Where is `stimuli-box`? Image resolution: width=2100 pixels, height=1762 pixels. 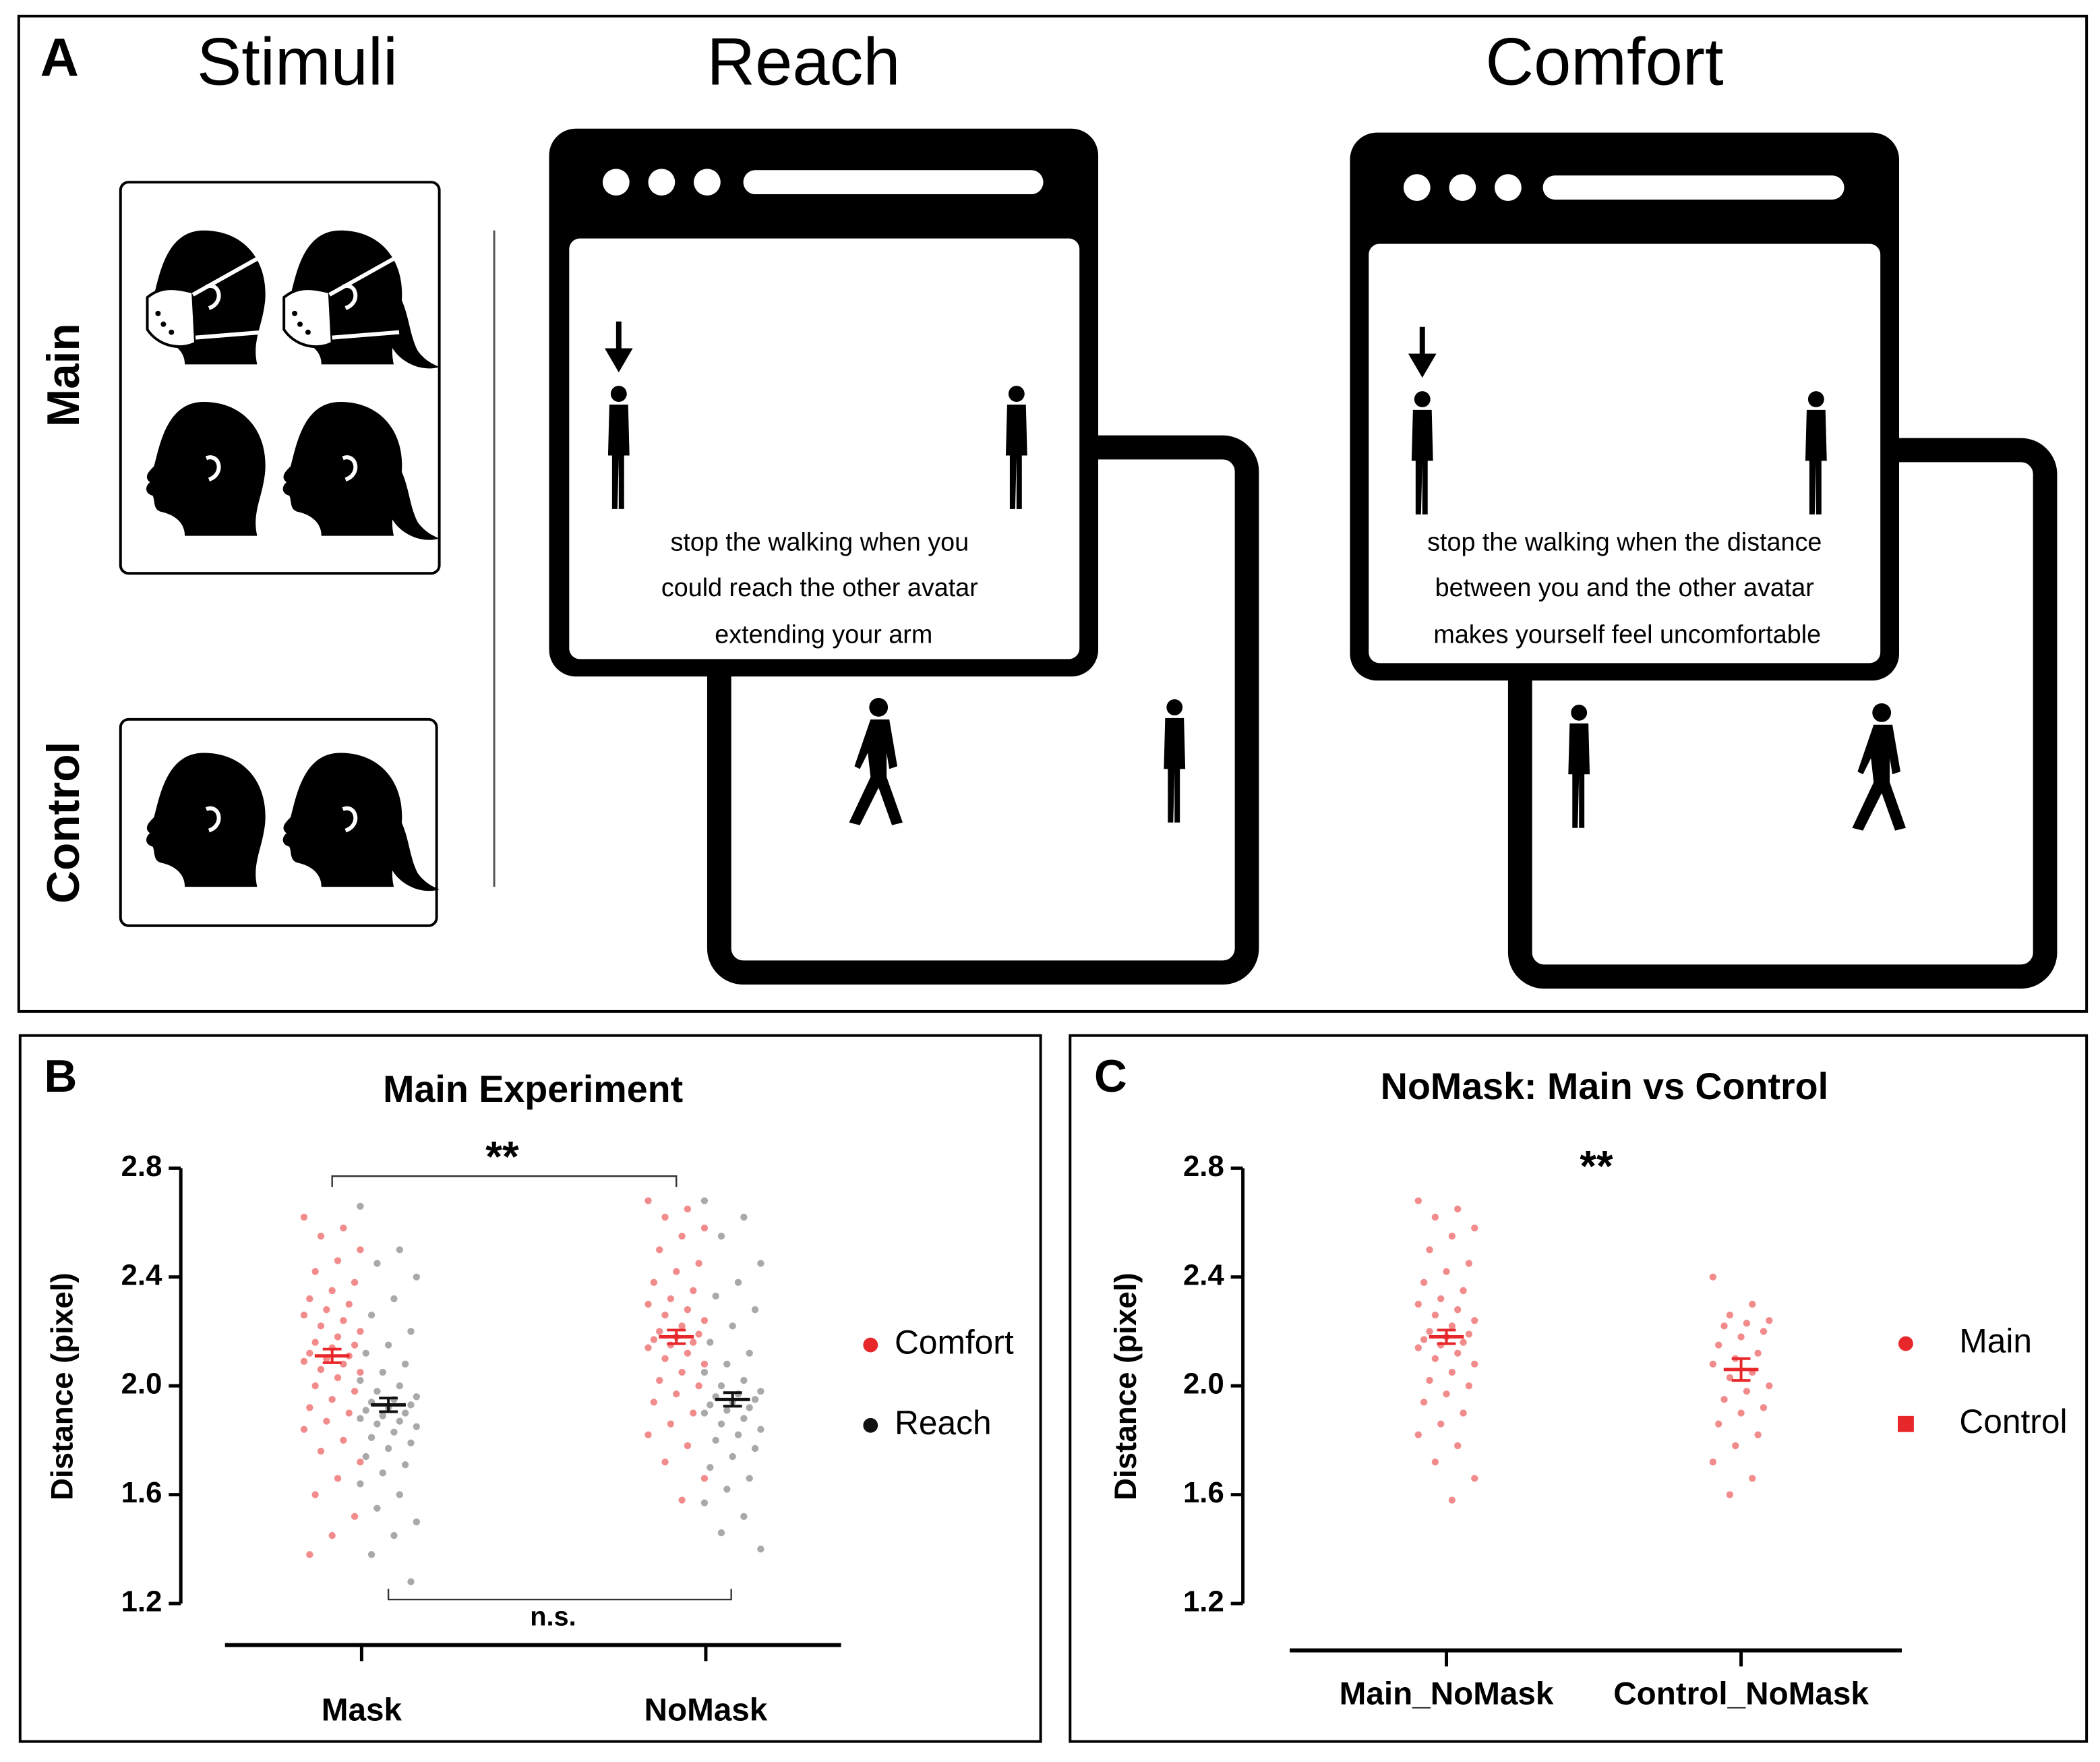
stimuli-box is located at coordinates (280, 378).